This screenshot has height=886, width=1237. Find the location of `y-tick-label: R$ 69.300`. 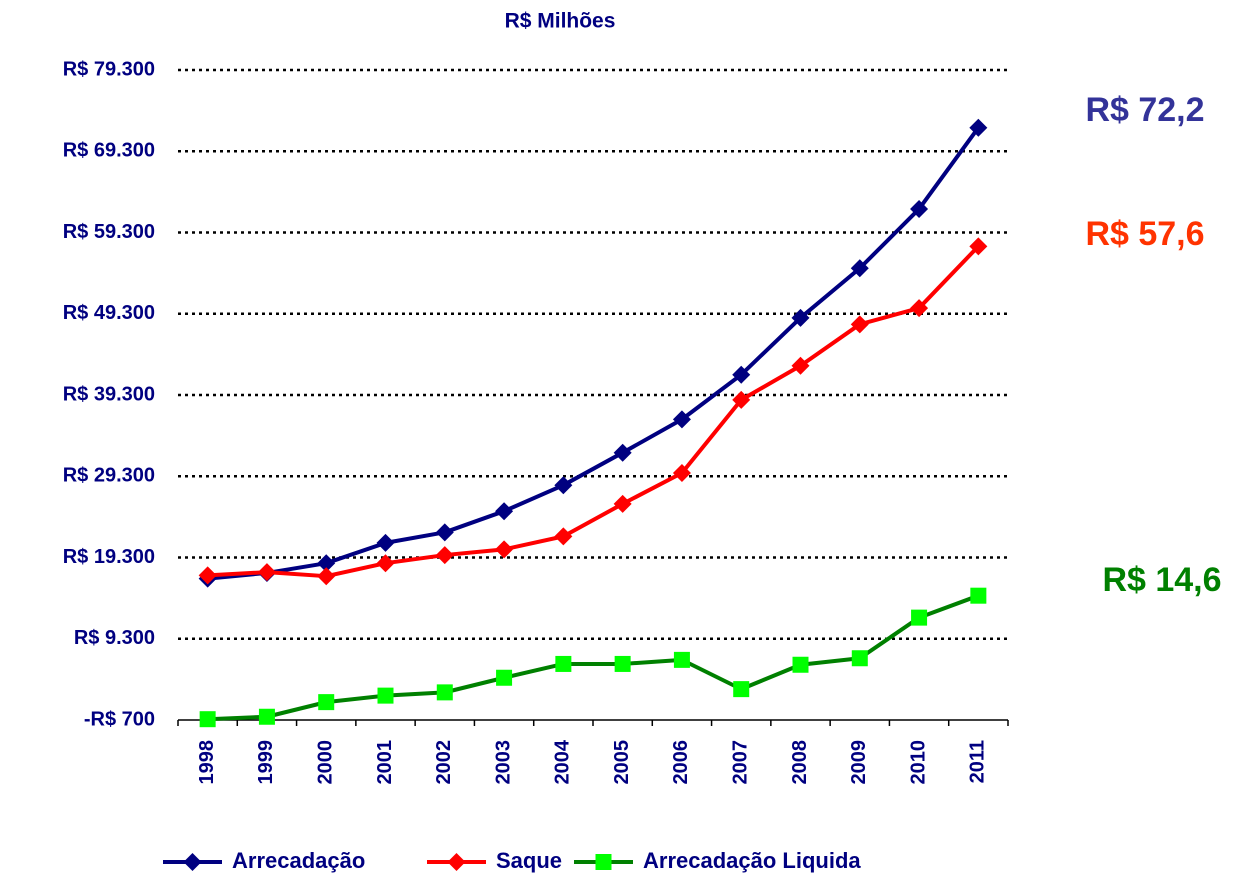

y-tick-label: R$ 69.300 is located at coordinates (109, 151).